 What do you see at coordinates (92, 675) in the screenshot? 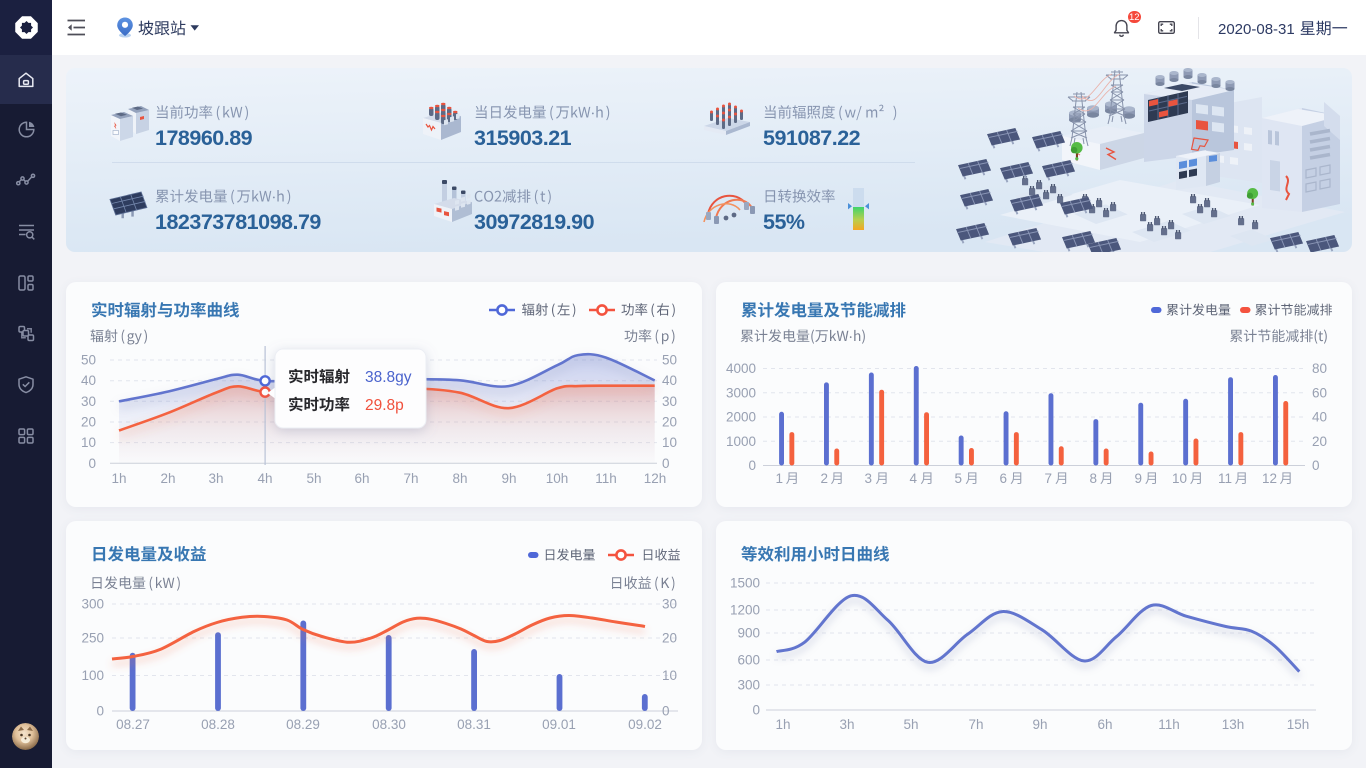
I see `svg-text: 100` at bounding box center [92, 675].